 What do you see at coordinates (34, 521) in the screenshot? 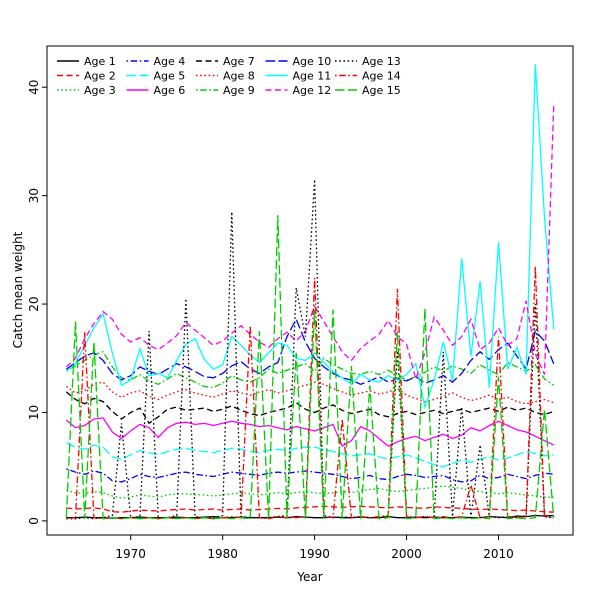
I see `y-tick-label: 0` at bounding box center [34, 521].